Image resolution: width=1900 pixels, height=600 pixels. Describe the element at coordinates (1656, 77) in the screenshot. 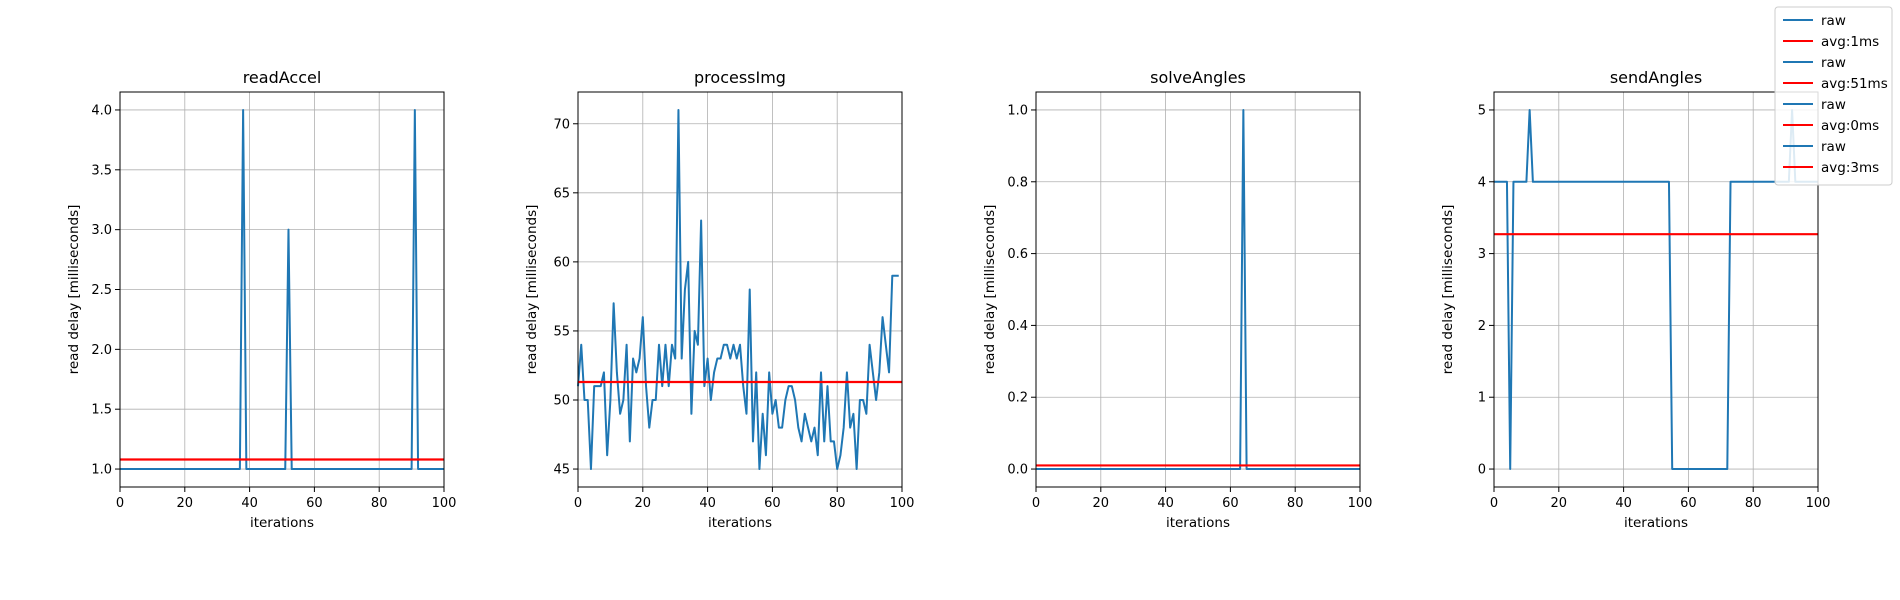

I see `chart-title: sendAngles` at that location.